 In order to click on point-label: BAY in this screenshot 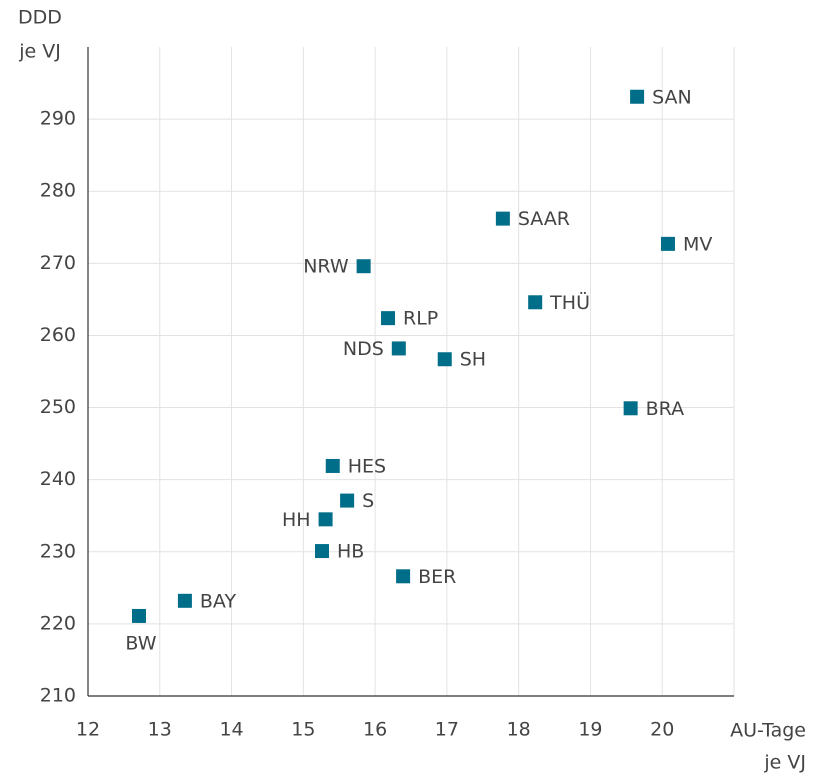, I will do `click(218, 601)`.